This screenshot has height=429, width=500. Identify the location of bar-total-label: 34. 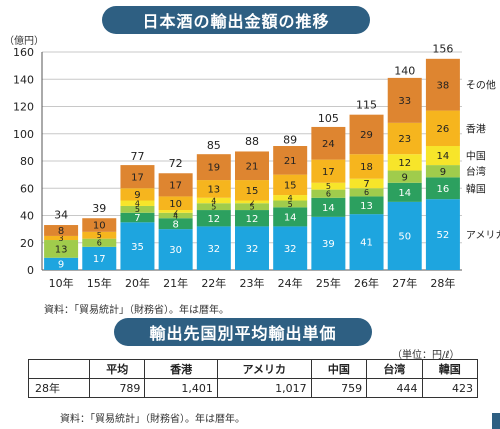
(61, 215).